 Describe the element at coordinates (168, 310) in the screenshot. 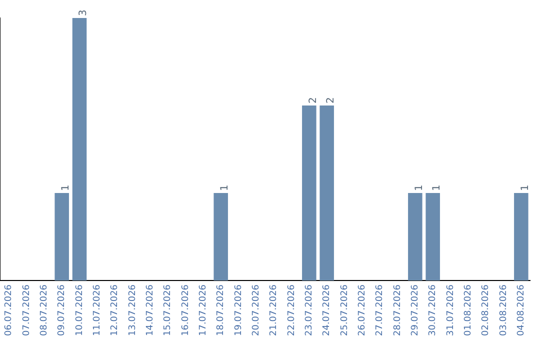

I see `x-tick-label: 15.07.2026` at that location.